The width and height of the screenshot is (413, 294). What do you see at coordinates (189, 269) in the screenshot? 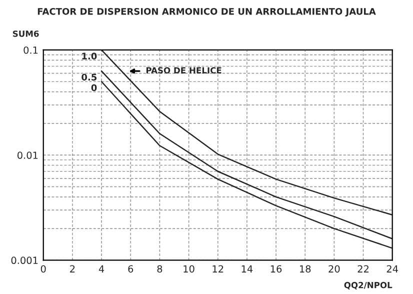
I see `x-tick-label: 10` at bounding box center [189, 269].